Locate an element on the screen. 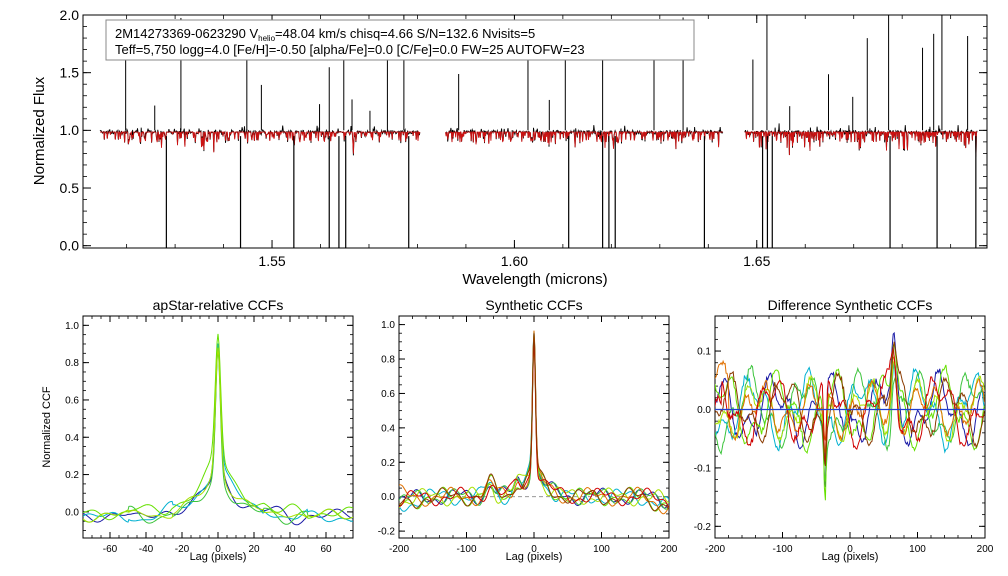 This screenshot has height=576, width=1008. aprel-ticks: -60 -40 -20 0 20 40 60 0.0 0.2 0.4 0.6 0.8 1.0 is located at coordinates (209, 435).